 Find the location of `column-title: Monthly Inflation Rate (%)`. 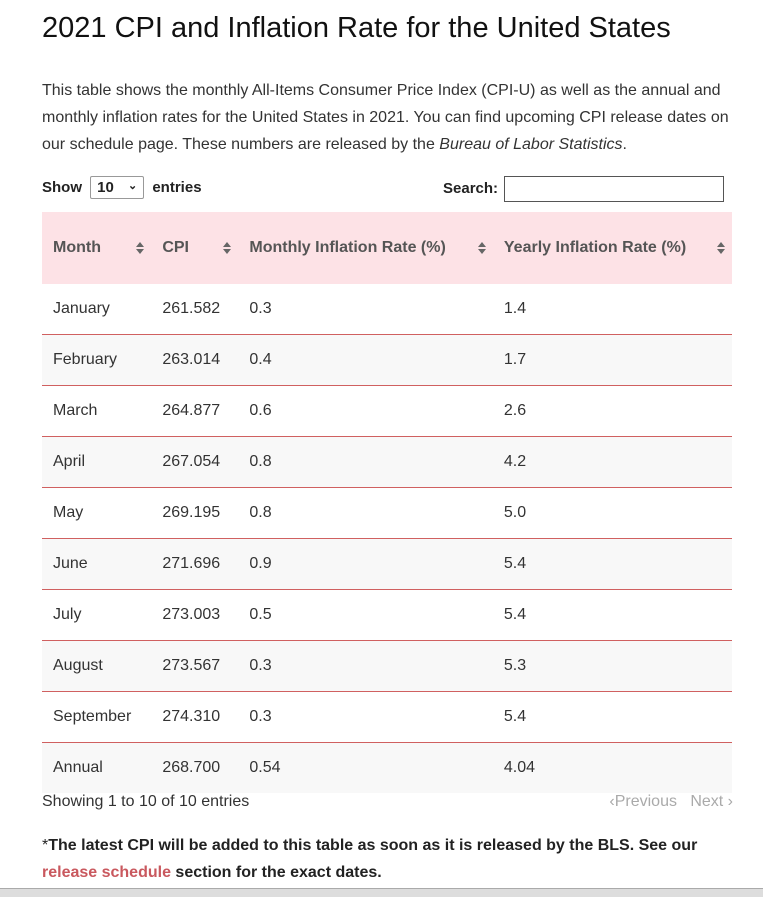

column-title: Monthly Inflation Rate (%) is located at coordinates (347, 247).